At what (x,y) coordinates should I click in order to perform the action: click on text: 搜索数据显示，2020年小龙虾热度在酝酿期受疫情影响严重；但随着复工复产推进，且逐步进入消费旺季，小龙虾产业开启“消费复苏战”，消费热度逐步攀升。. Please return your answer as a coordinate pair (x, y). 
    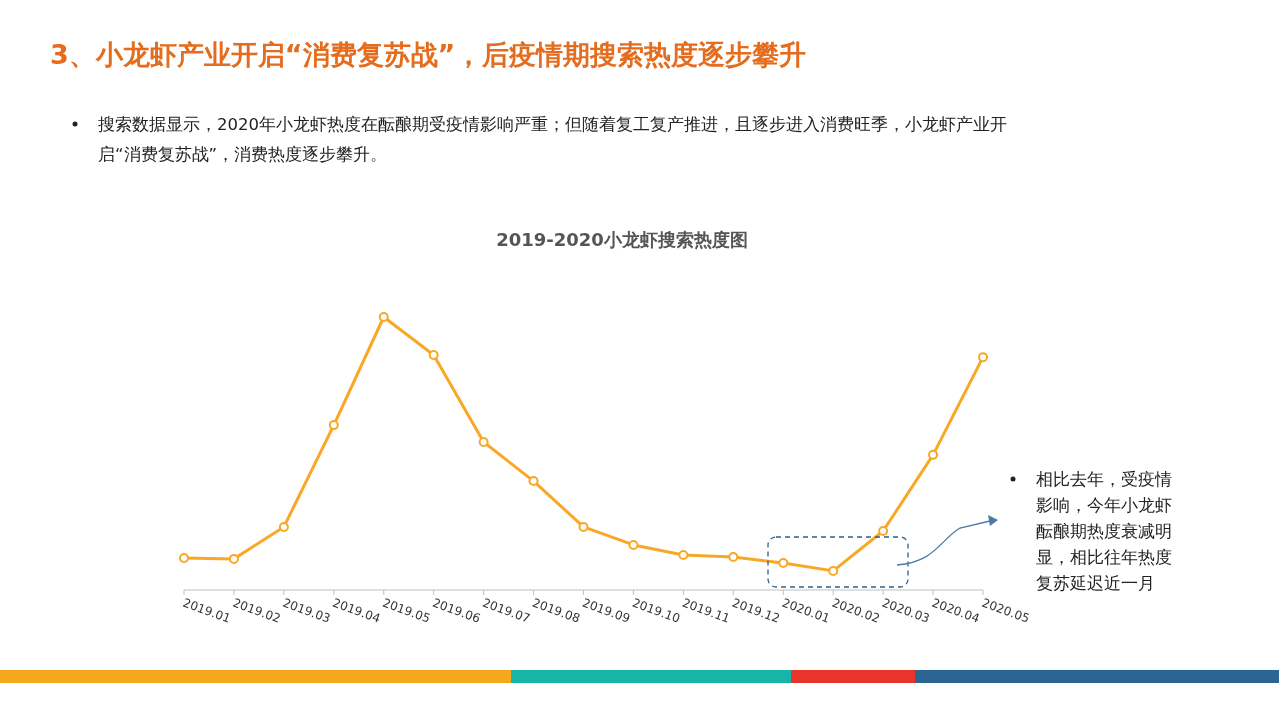
    Looking at the image, I should click on (553, 140).